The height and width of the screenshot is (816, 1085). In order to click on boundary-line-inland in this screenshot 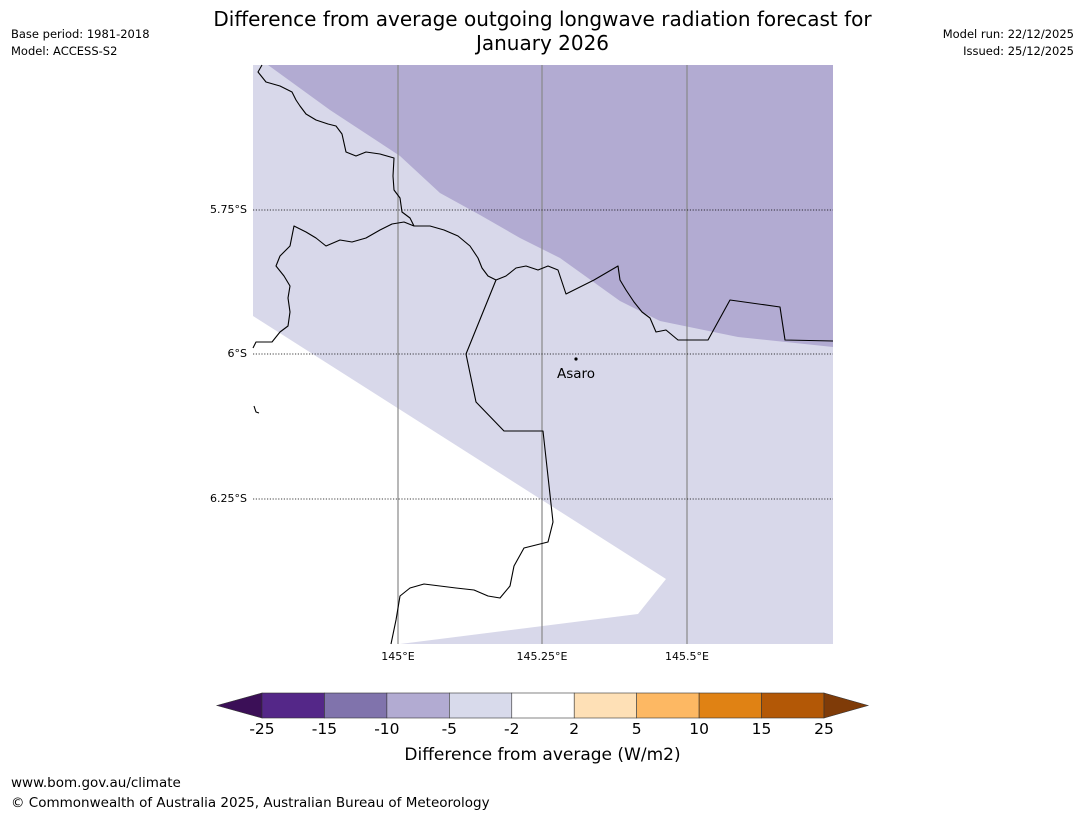, I will do `click(472, 462)`.